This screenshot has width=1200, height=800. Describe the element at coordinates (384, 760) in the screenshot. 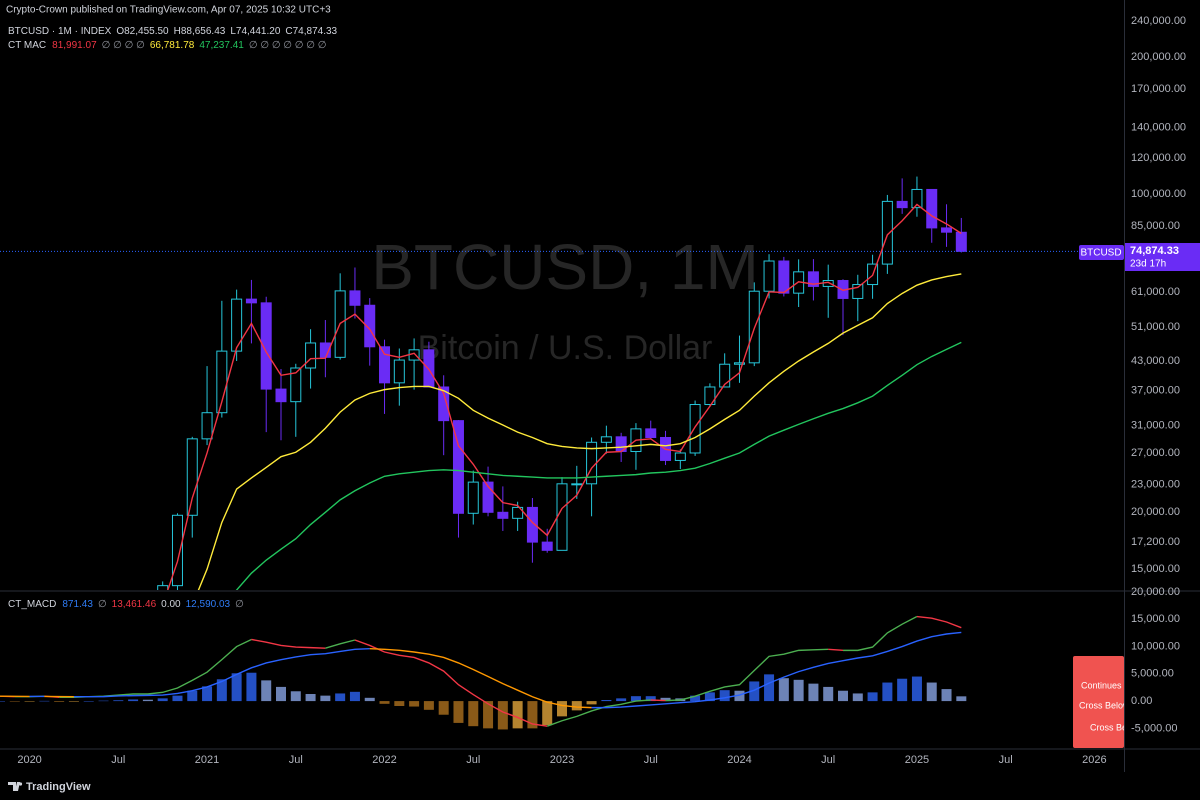

I see `x-tick-label: 2022` at that location.